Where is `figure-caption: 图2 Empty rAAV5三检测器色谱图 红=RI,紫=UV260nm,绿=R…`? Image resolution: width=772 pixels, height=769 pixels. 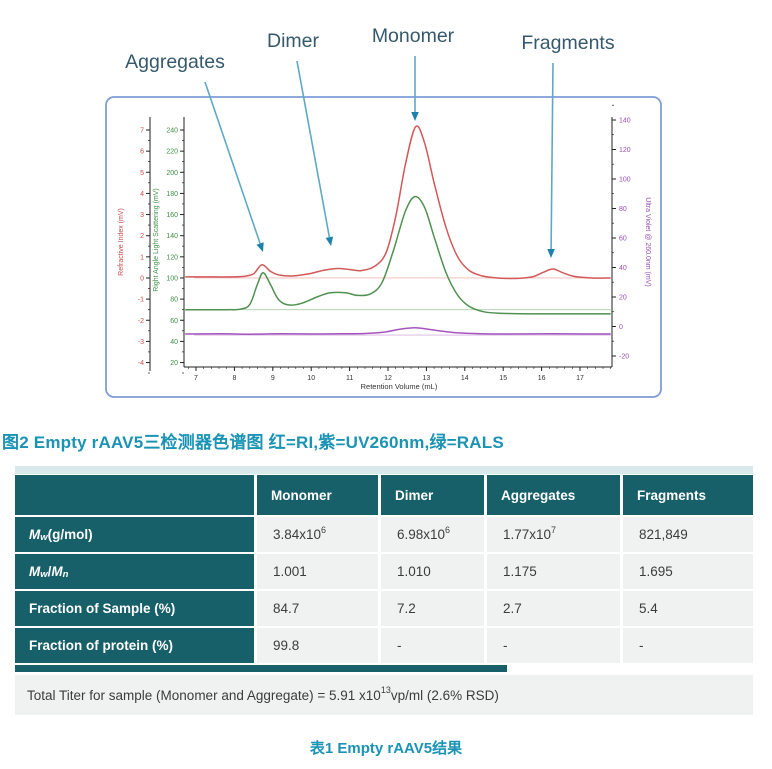
figure-caption: 图2 Empty rAAV5三检测器色谱图 红=RI,紫=UV260nm,绿=R… is located at coordinates (253, 442).